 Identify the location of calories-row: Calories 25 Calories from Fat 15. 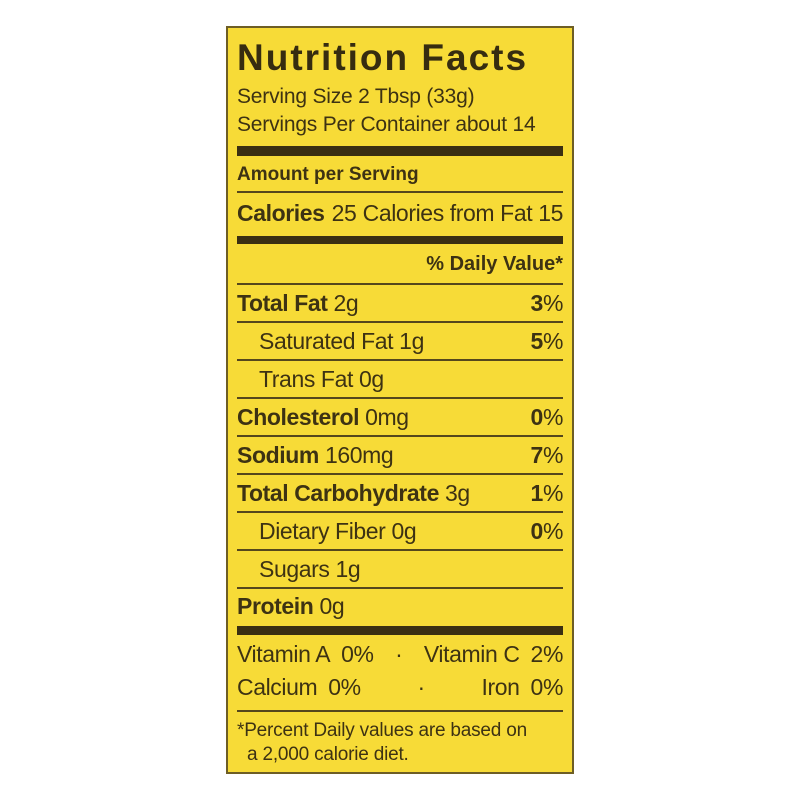
(400, 213).